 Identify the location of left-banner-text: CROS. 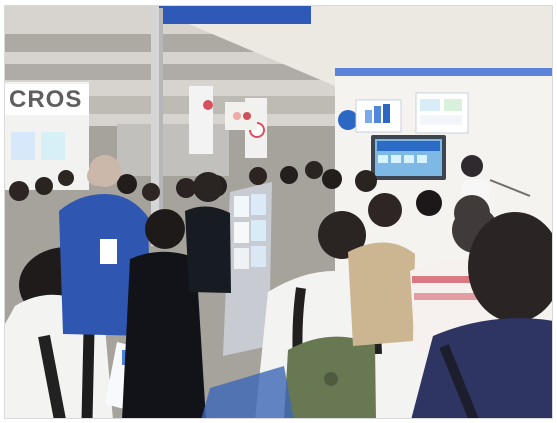
(45, 99).